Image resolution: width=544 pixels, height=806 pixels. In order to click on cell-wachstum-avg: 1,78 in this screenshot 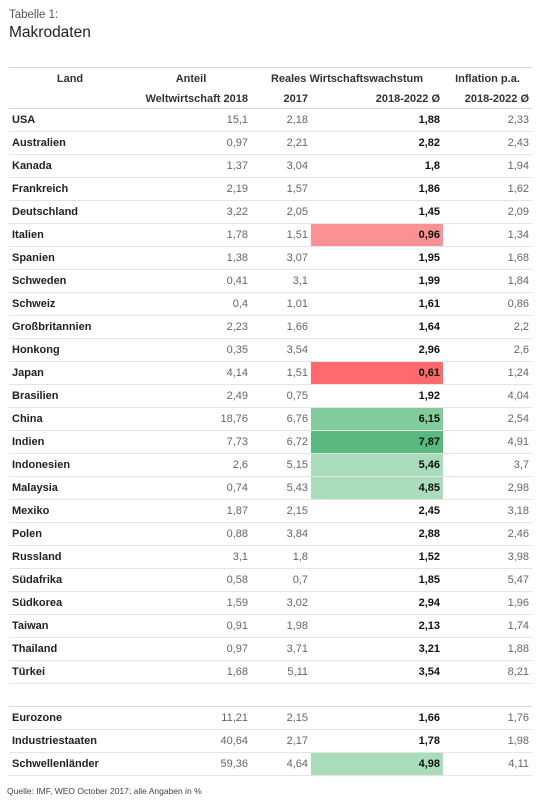, I will do `click(377, 741)`.